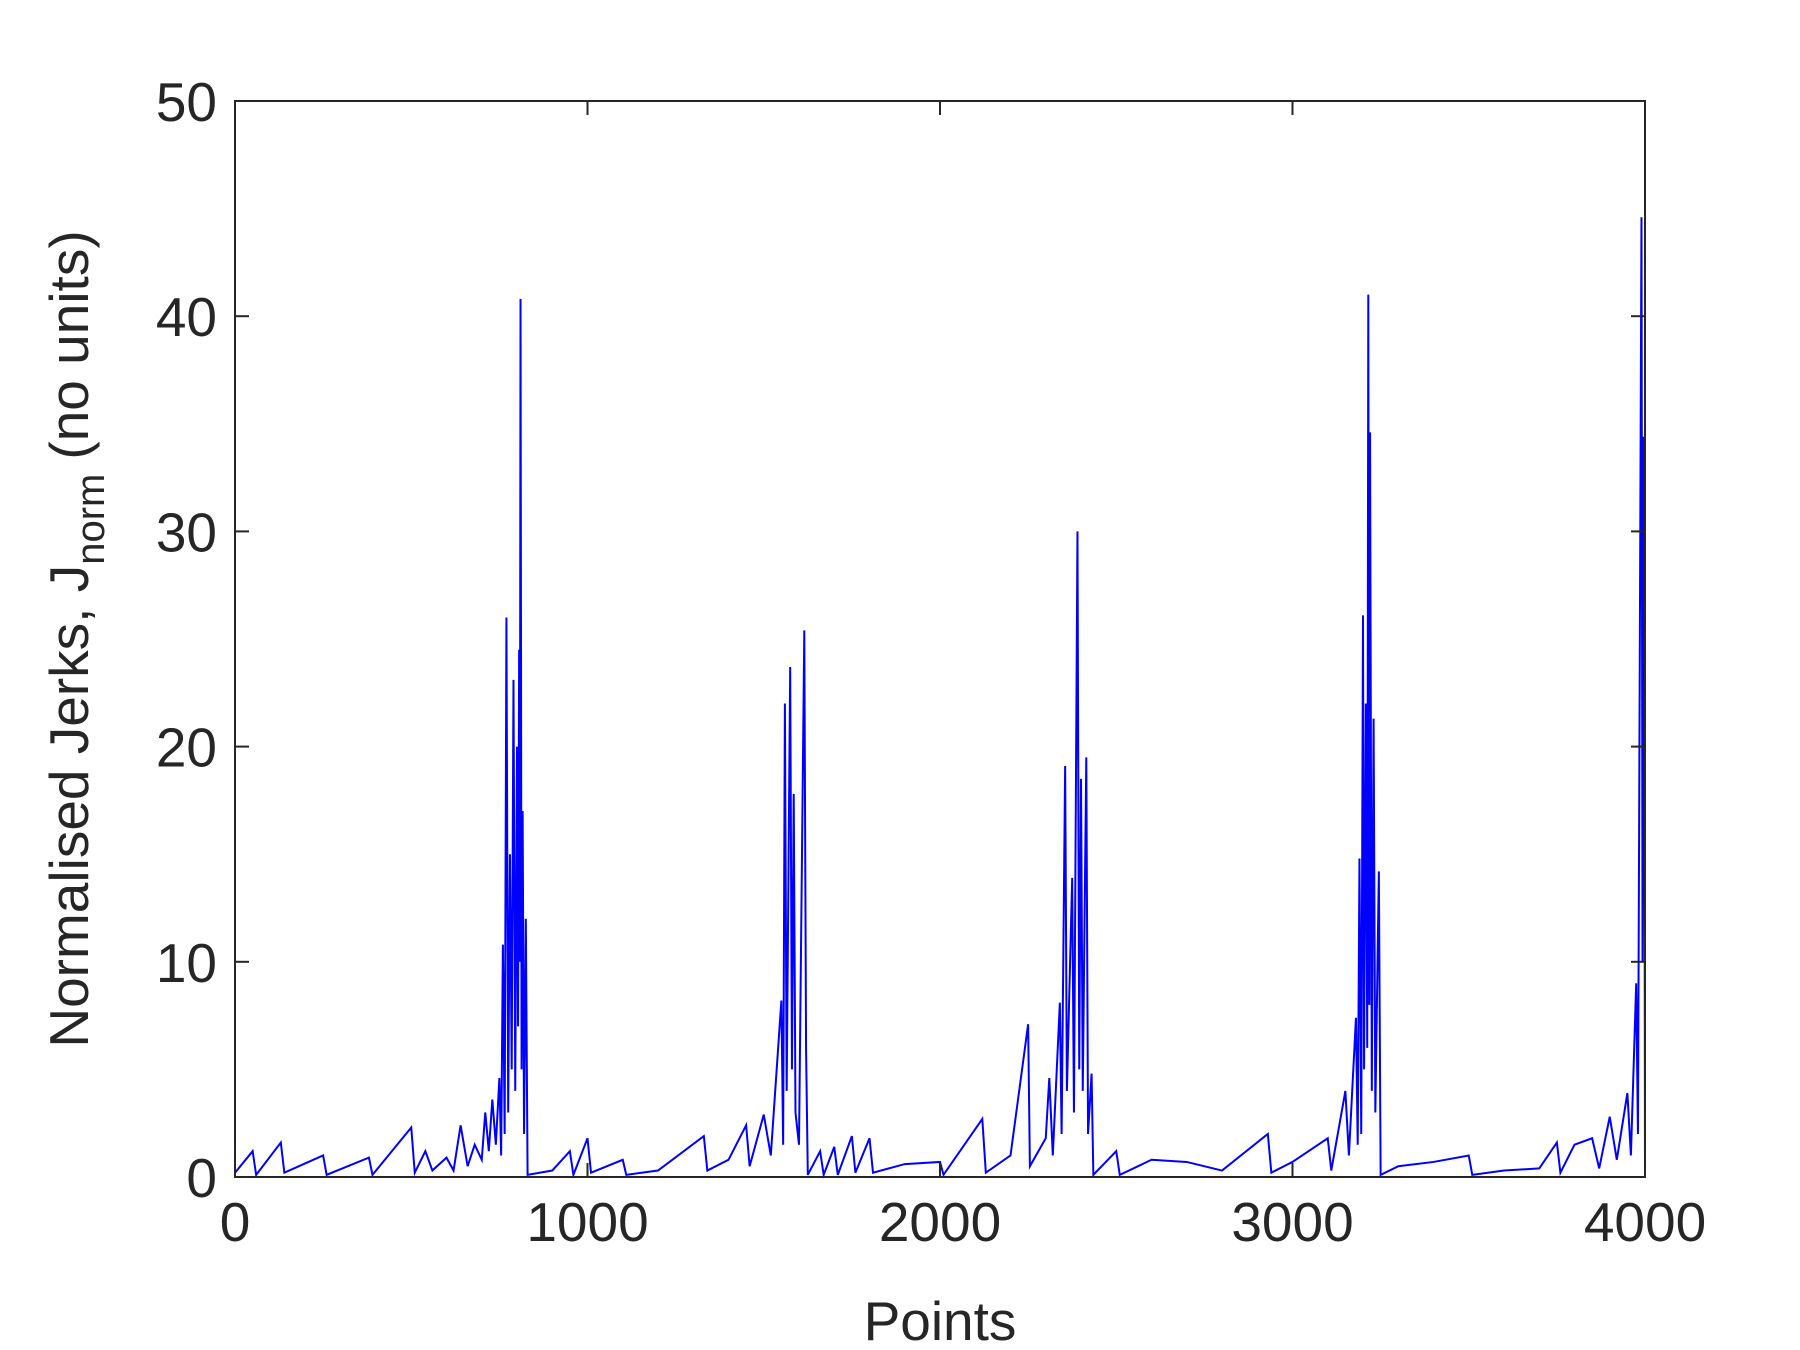 This screenshot has height=1350, width=1800. I want to click on y-label-text: Normalised Jerks, J, so click(69, 806).